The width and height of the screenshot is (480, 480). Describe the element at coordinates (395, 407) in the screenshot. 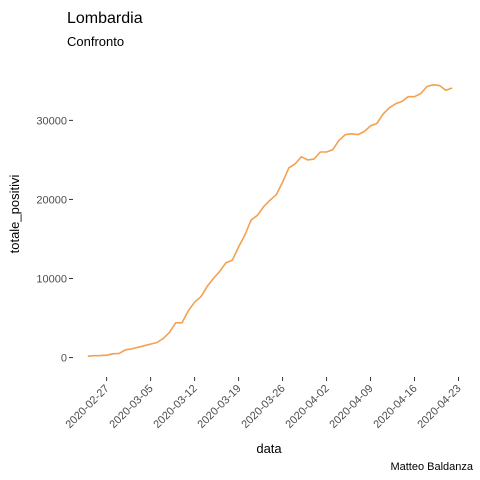

I see `x-tick-label: 2020-04-16` at that location.